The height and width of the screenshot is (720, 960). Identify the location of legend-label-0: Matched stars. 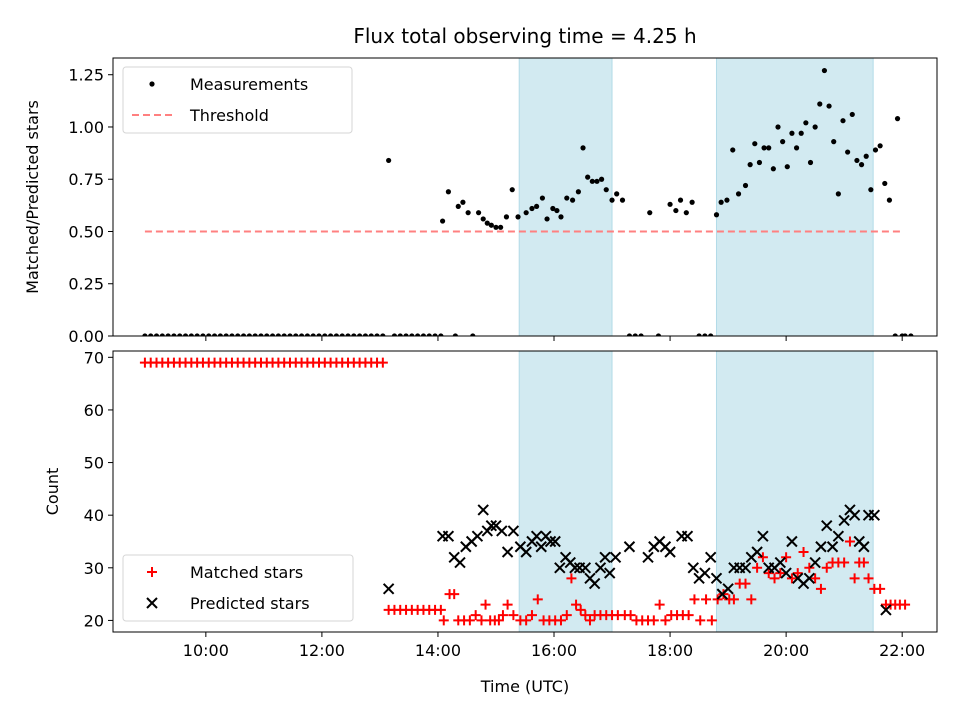
(246, 572).